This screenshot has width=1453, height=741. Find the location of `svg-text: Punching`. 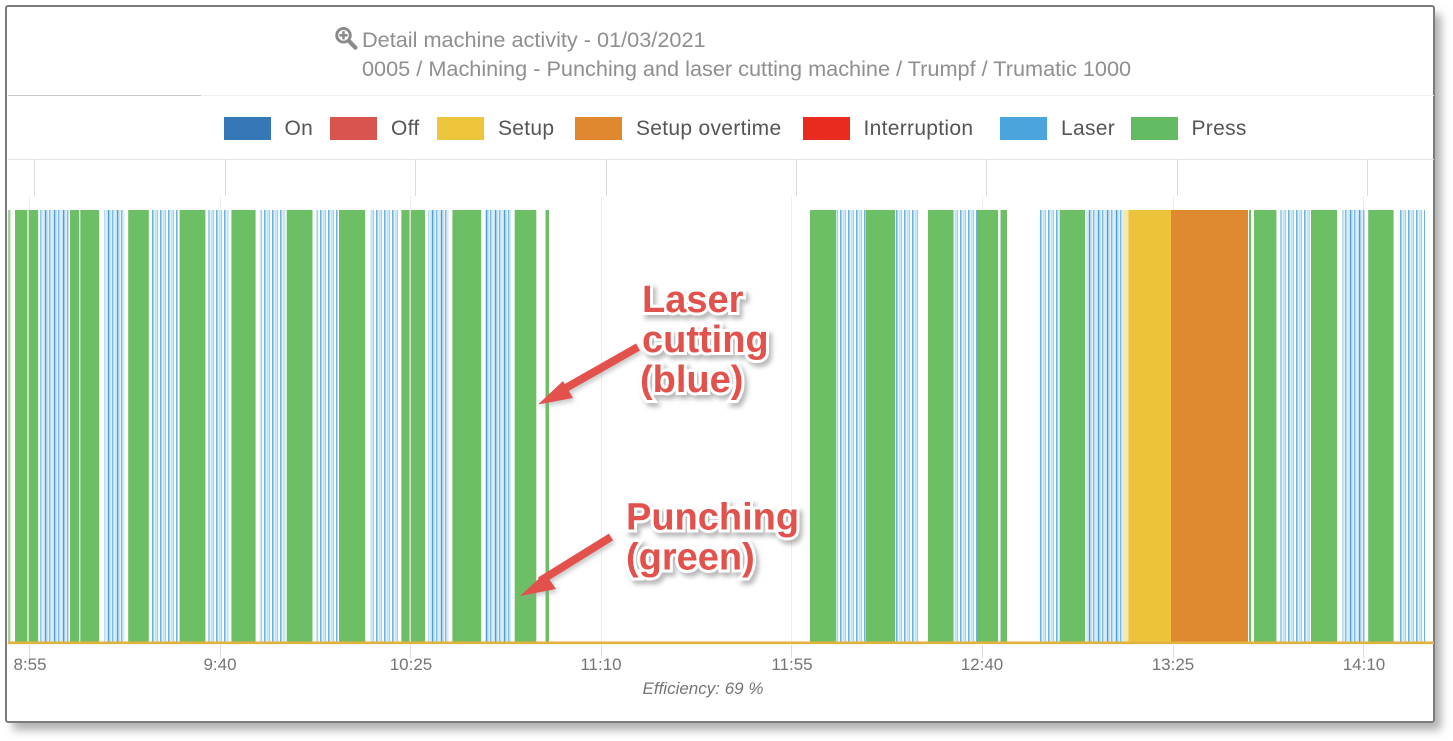

svg-text: Punching is located at coordinates (712, 518).